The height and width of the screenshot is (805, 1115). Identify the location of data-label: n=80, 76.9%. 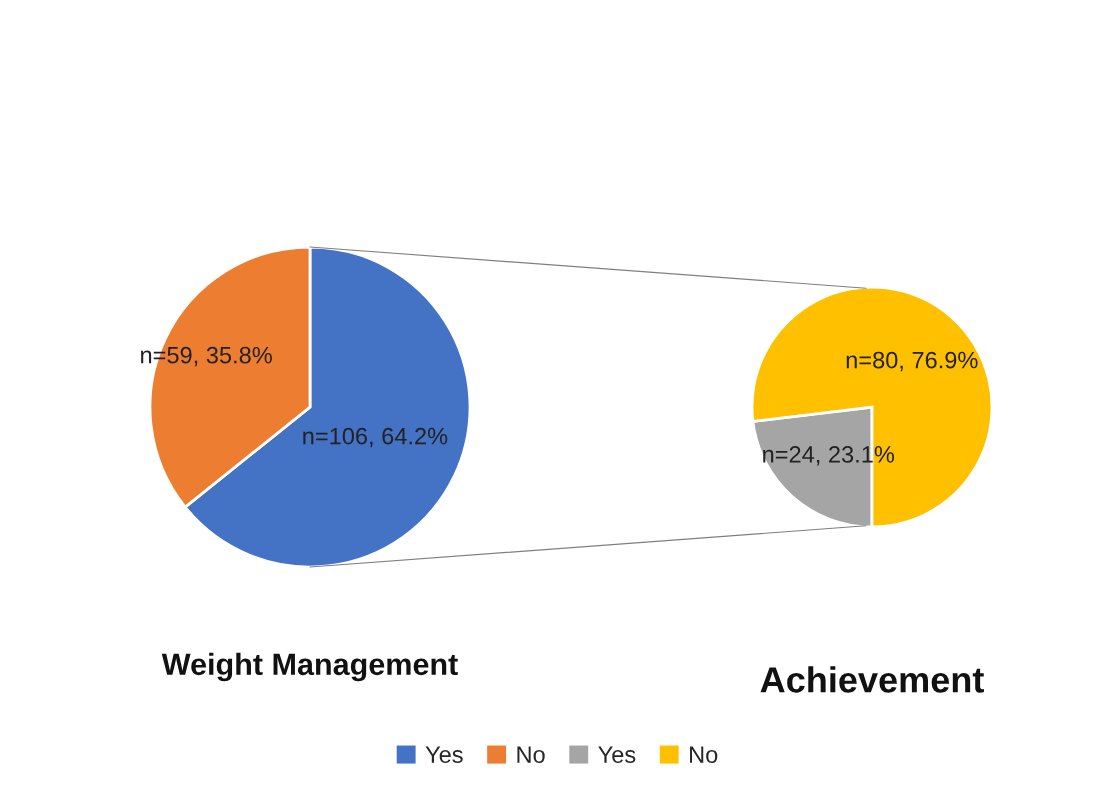
(912, 361).